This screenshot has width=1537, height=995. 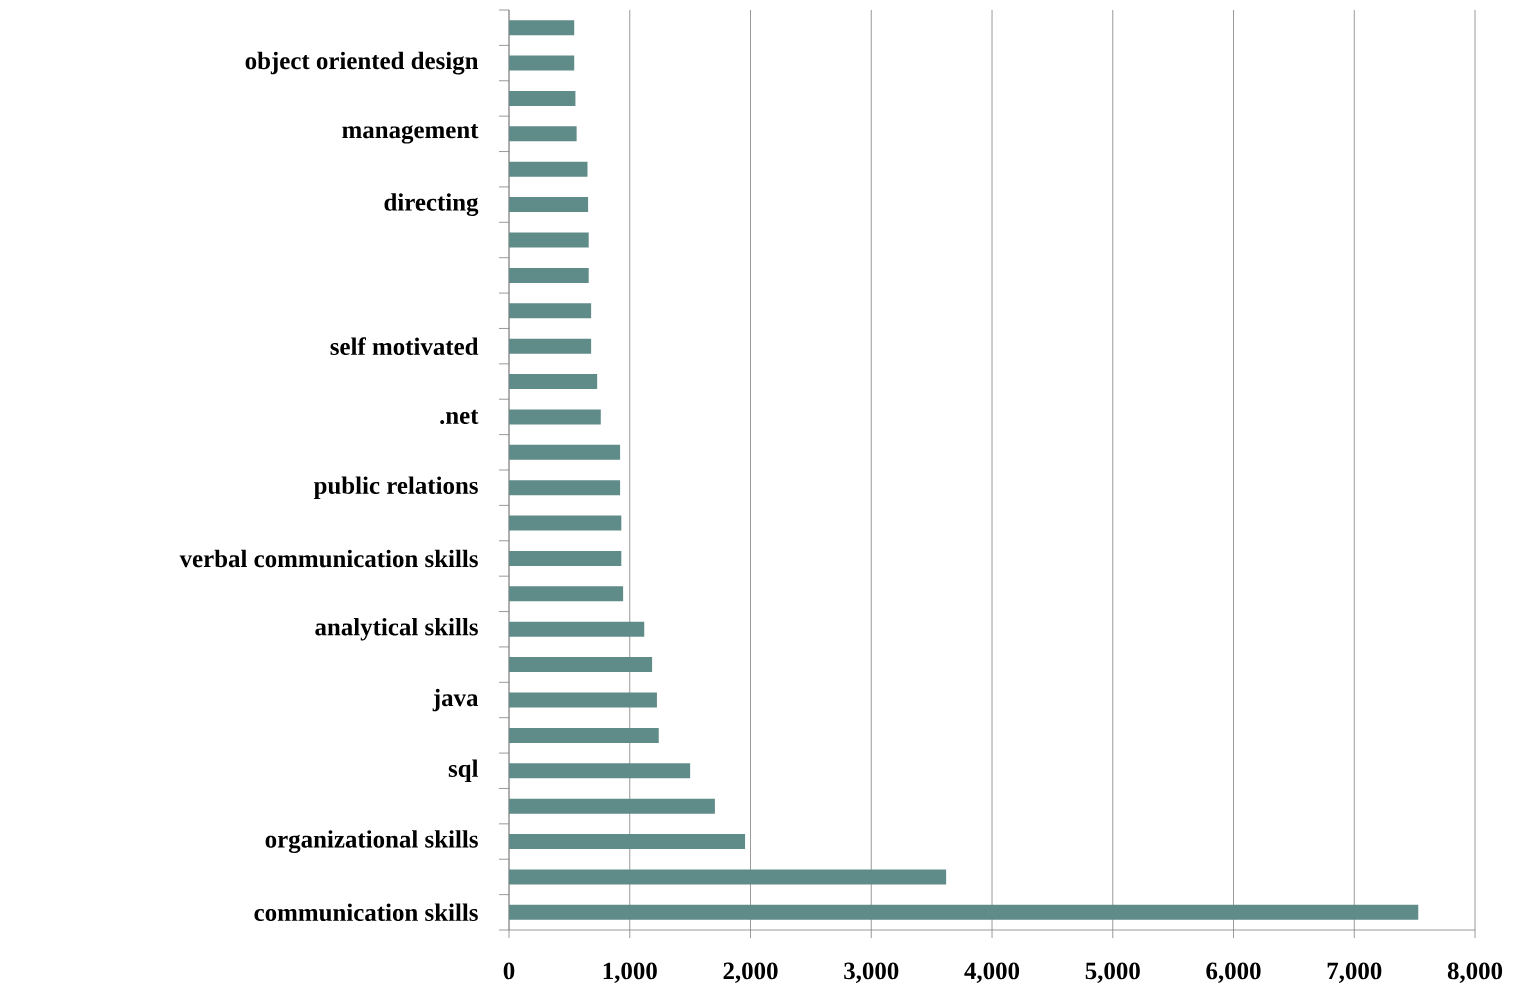 I want to click on y-tick-label: object oriented design, so click(x=362, y=63).